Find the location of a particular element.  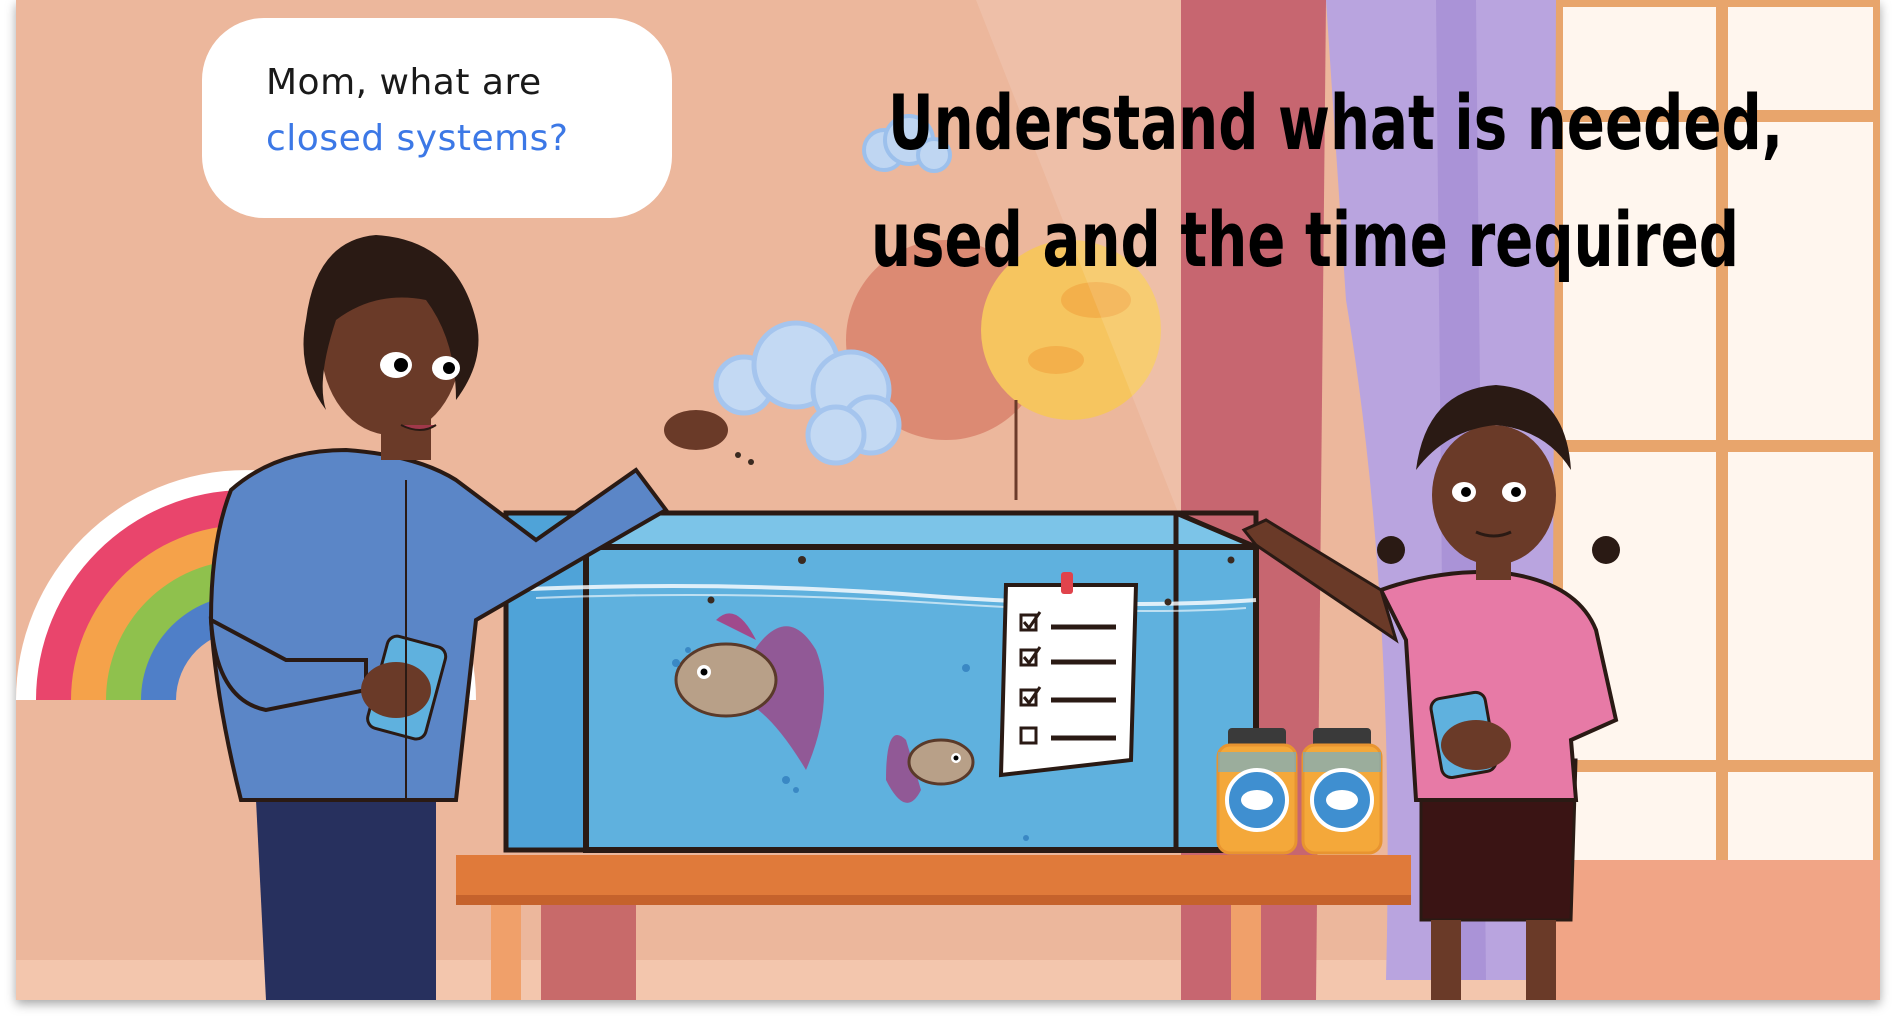

speech-bubble-line-1: Mom, what are is located at coordinates (404, 82).